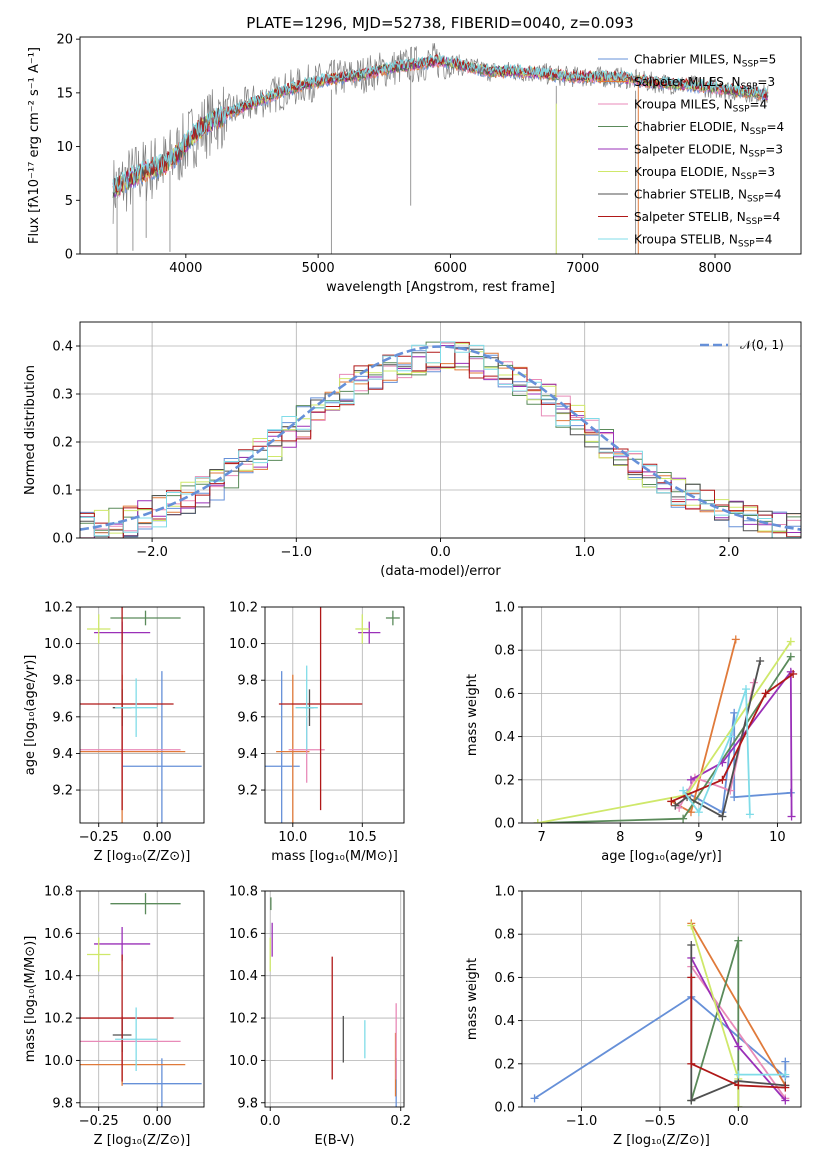  What do you see at coordinates (450, 268) in the screenshot?
I see `x-tick-label: 6000` at bounding box center [450, 268].